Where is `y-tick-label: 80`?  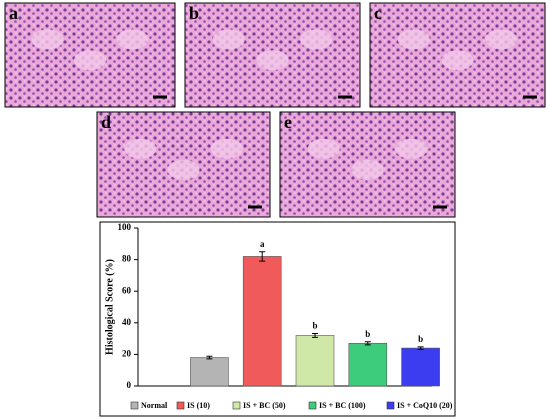 y-tick-label: 80 is located at coordinates (127, 259).